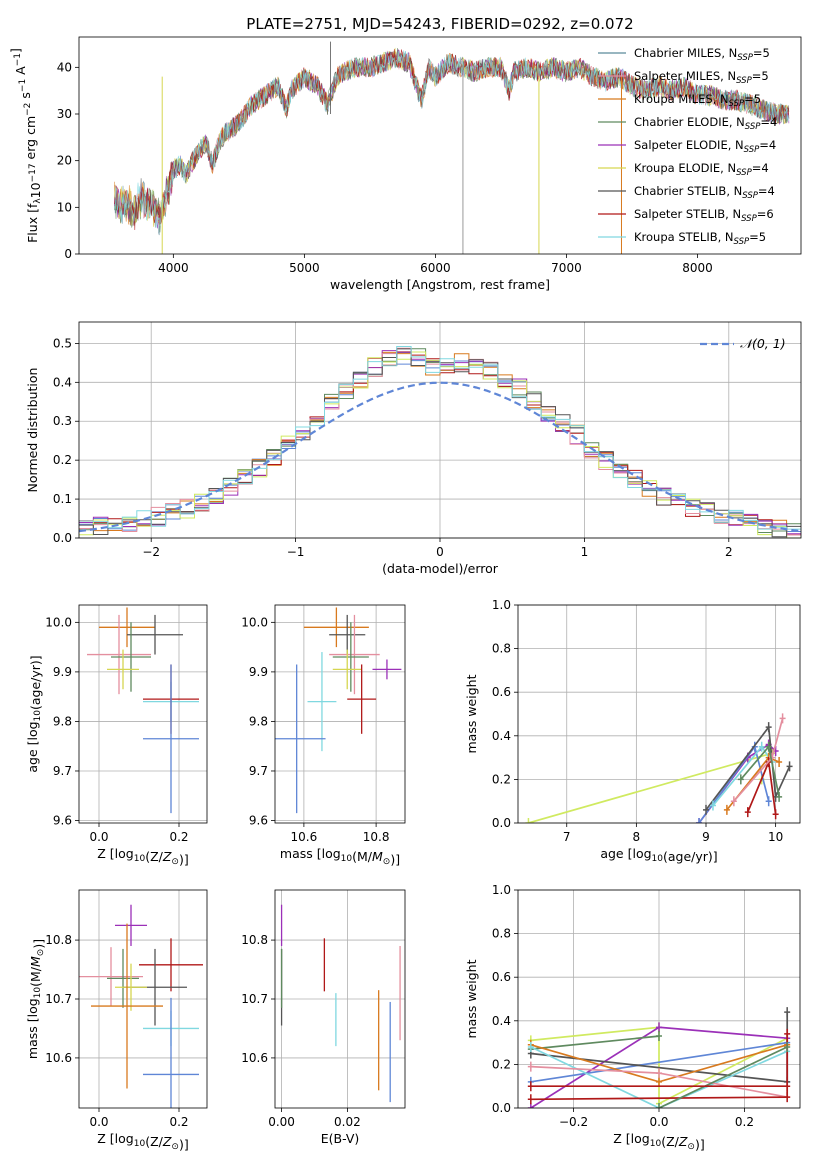 The image size is (819, 1174). Describe the element at coordinates (154, 856) in the screenshot. I see `label-part: (Z/` at that location.